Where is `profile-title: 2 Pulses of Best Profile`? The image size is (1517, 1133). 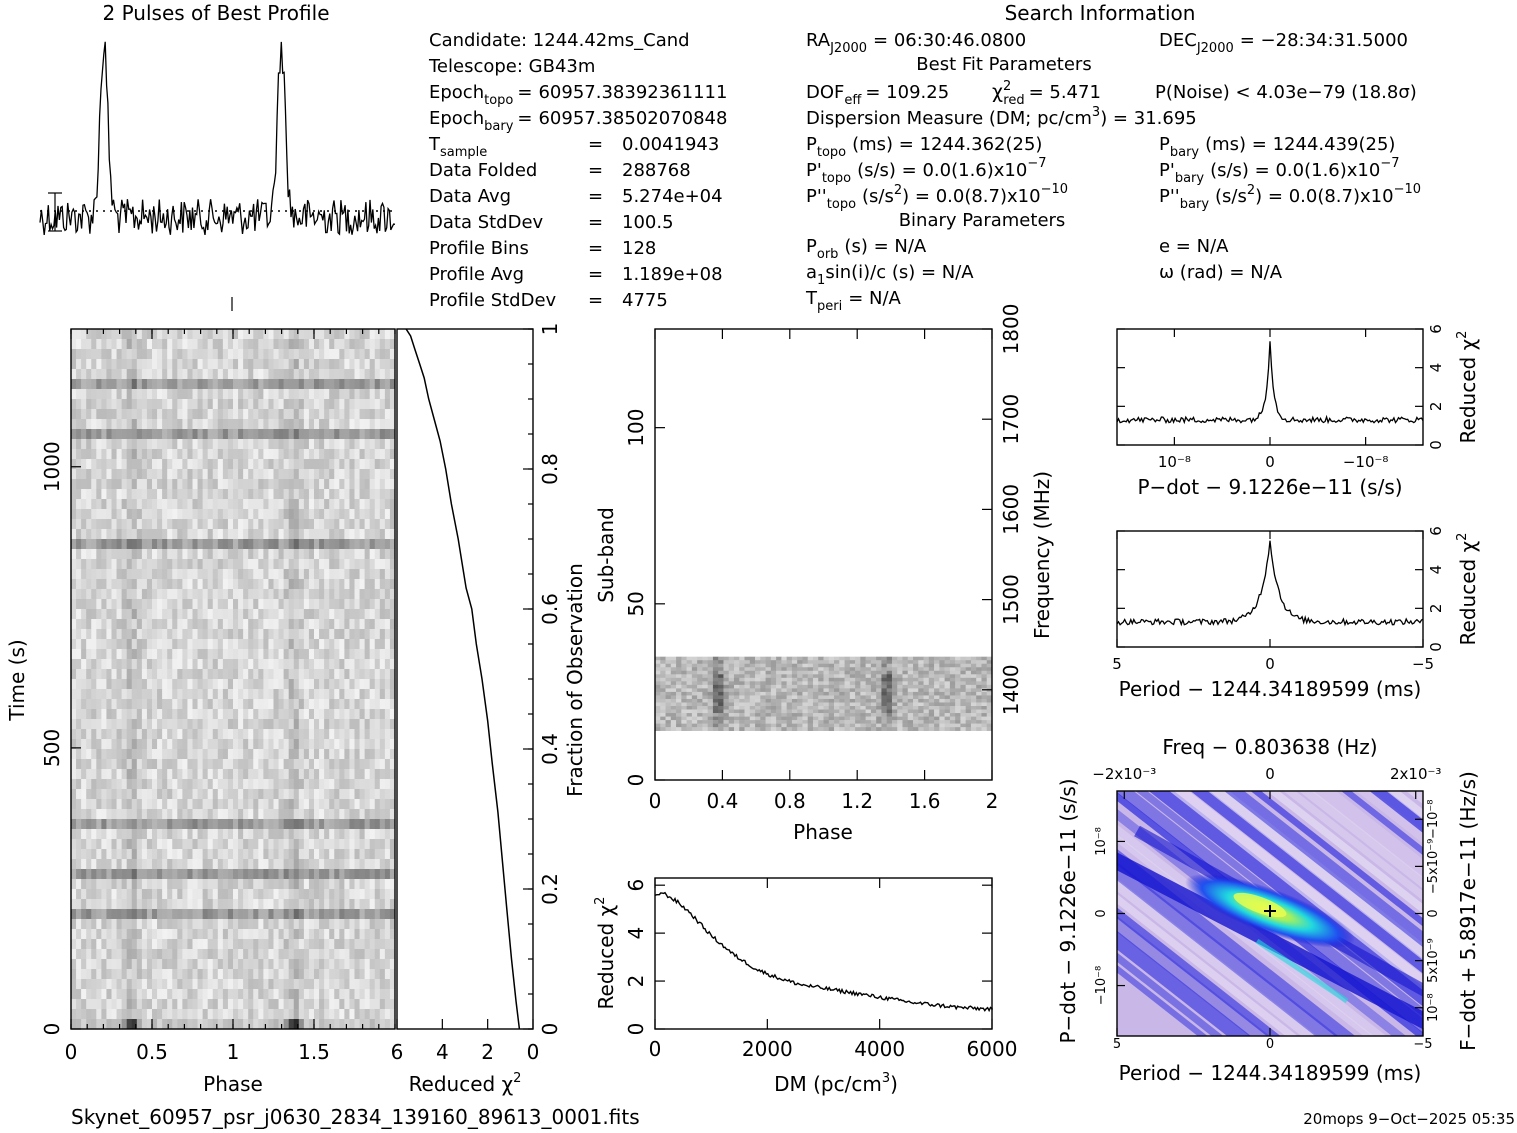
profile-title: 2 Pulses of Best Profile is located at coordinates (216, 13).